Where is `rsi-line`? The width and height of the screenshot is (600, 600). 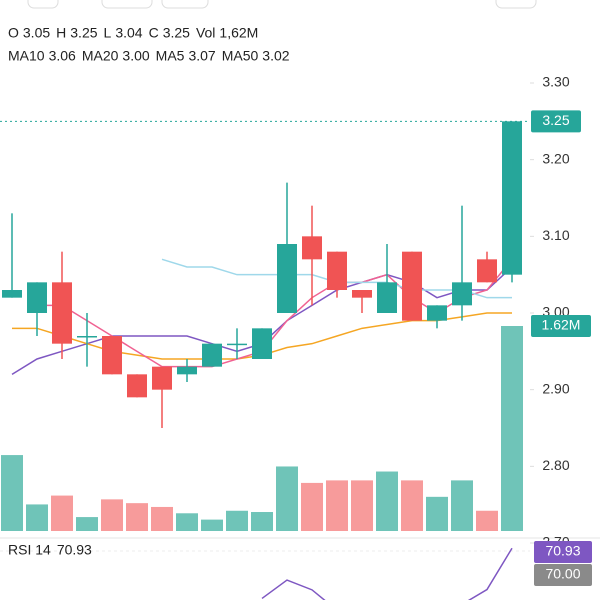
rsi-line is located at coordinates (387, 573).